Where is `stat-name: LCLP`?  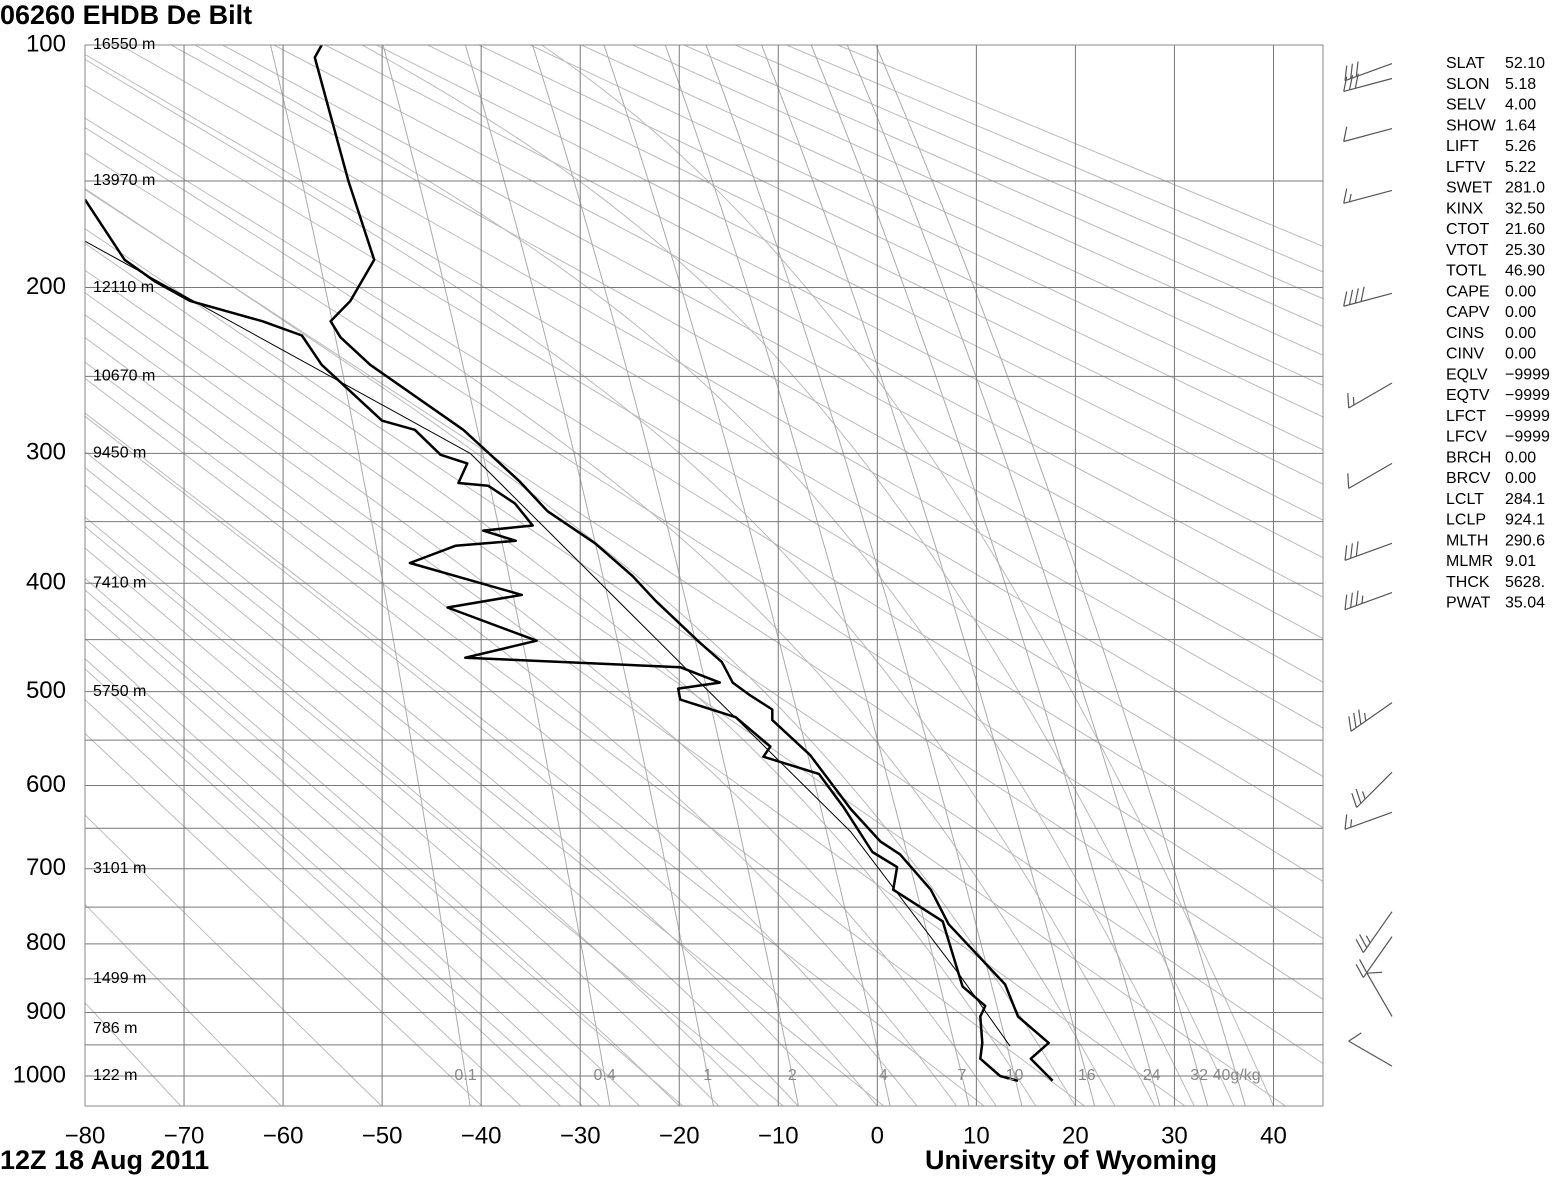 stat-name: LCLP is located at coordinates (1466, 520).